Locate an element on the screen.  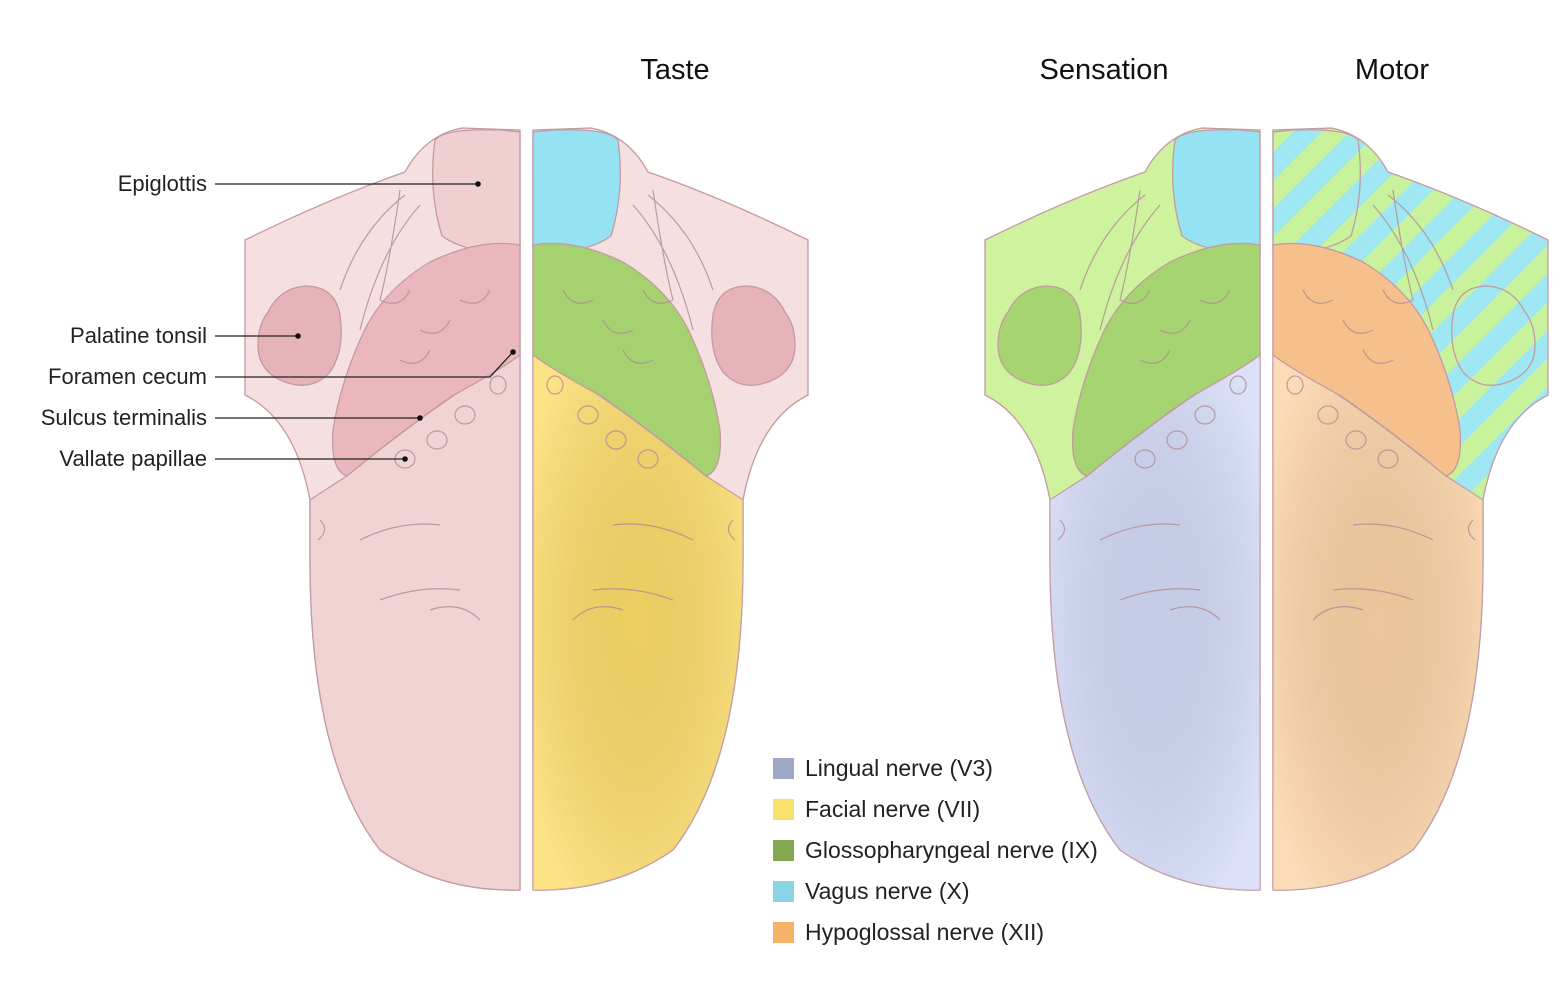
label-foramen-cecum: Foramen cecum is located at coordinates (127, 376).